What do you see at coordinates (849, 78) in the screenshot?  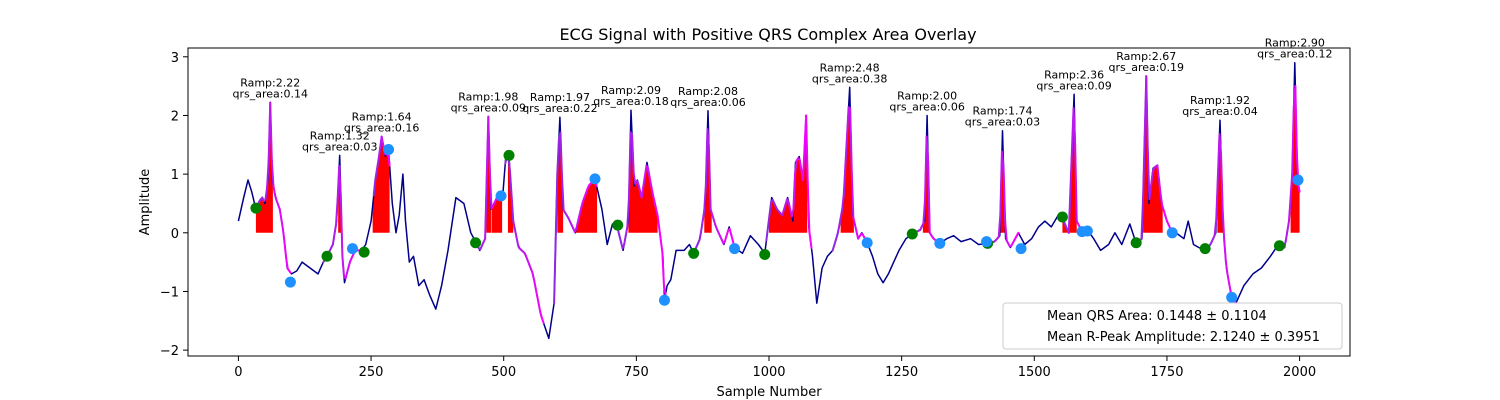 I see `qrs-area-label: qrs_area:0.38` at bounding box center [849, 78].